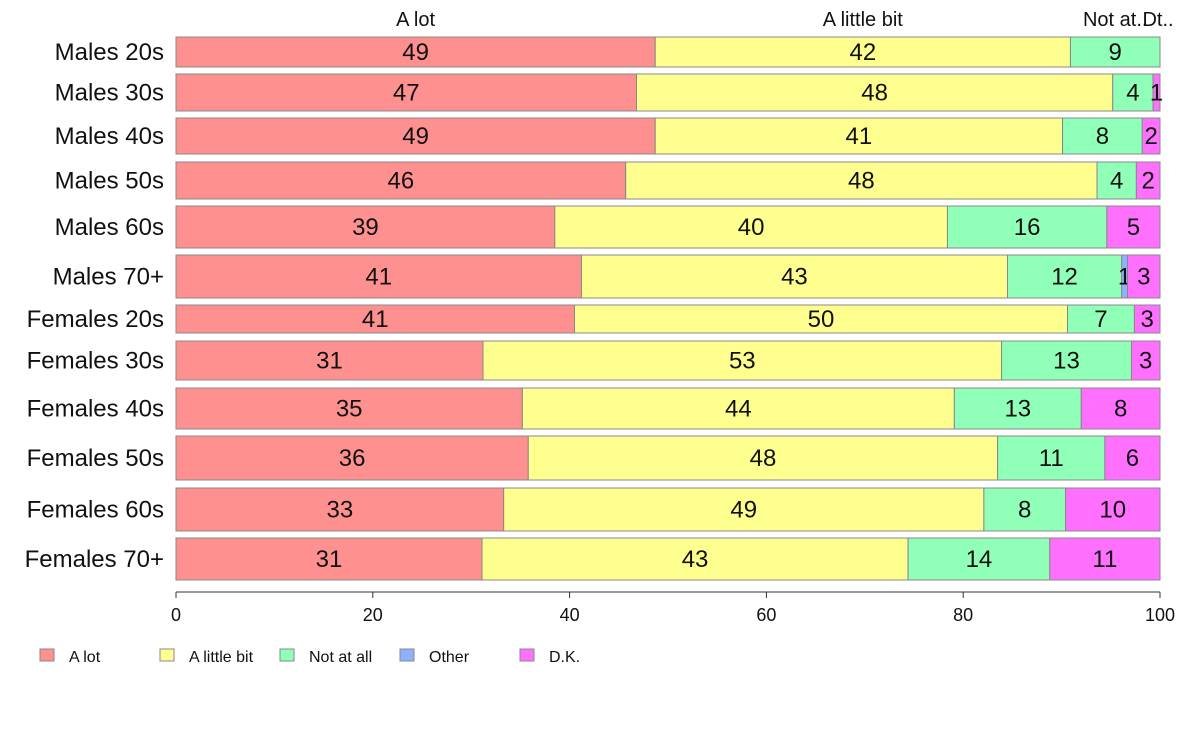 The width and height of the screenshot is (1188, 736). I want to click on data-label: 5, so click(1133, 227).